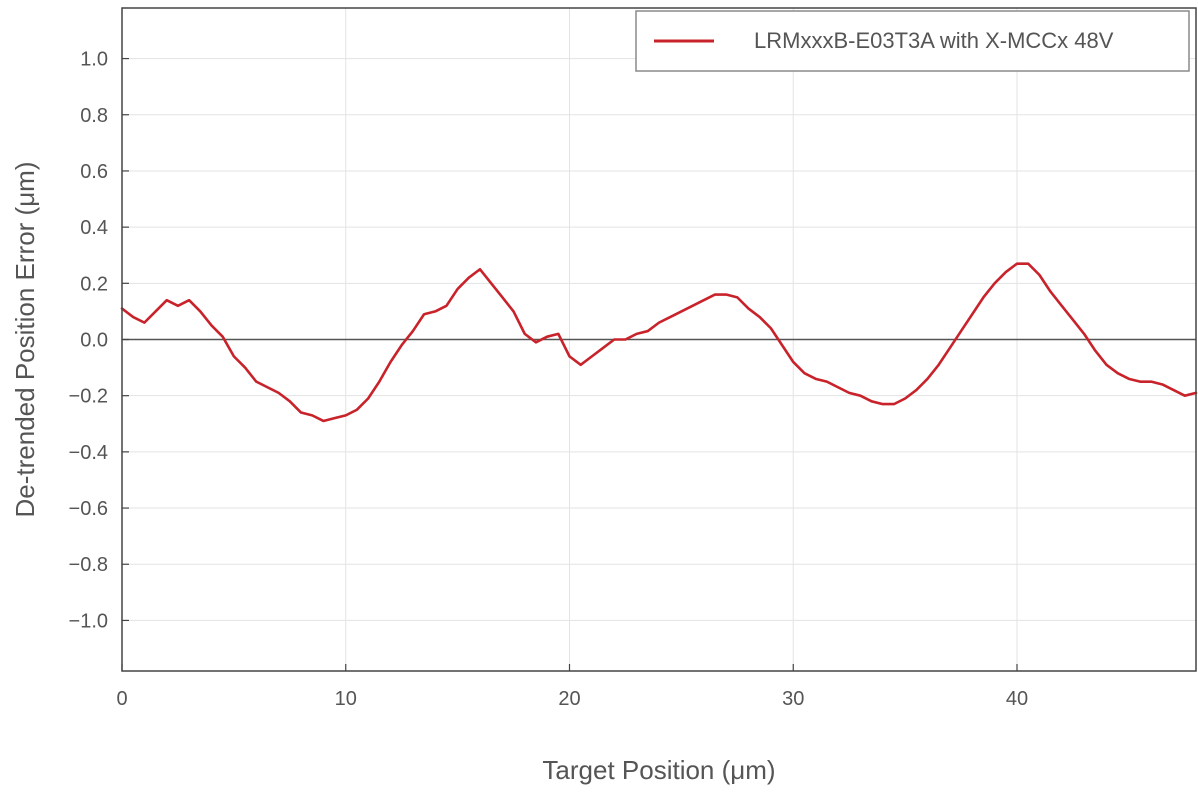 This screenshot has width=1198, height=796. What do you see at coordinates (88, 565) in the screenshot?
I see `y-tick-label: −0.8` at bounding box center [88, 565].